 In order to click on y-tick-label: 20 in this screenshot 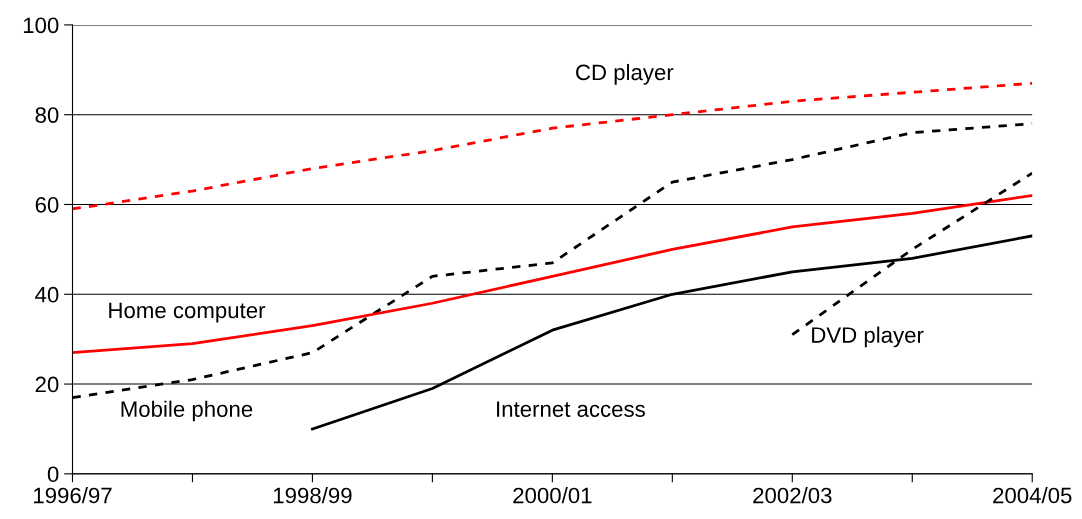, I will do `click(47, 384)`.